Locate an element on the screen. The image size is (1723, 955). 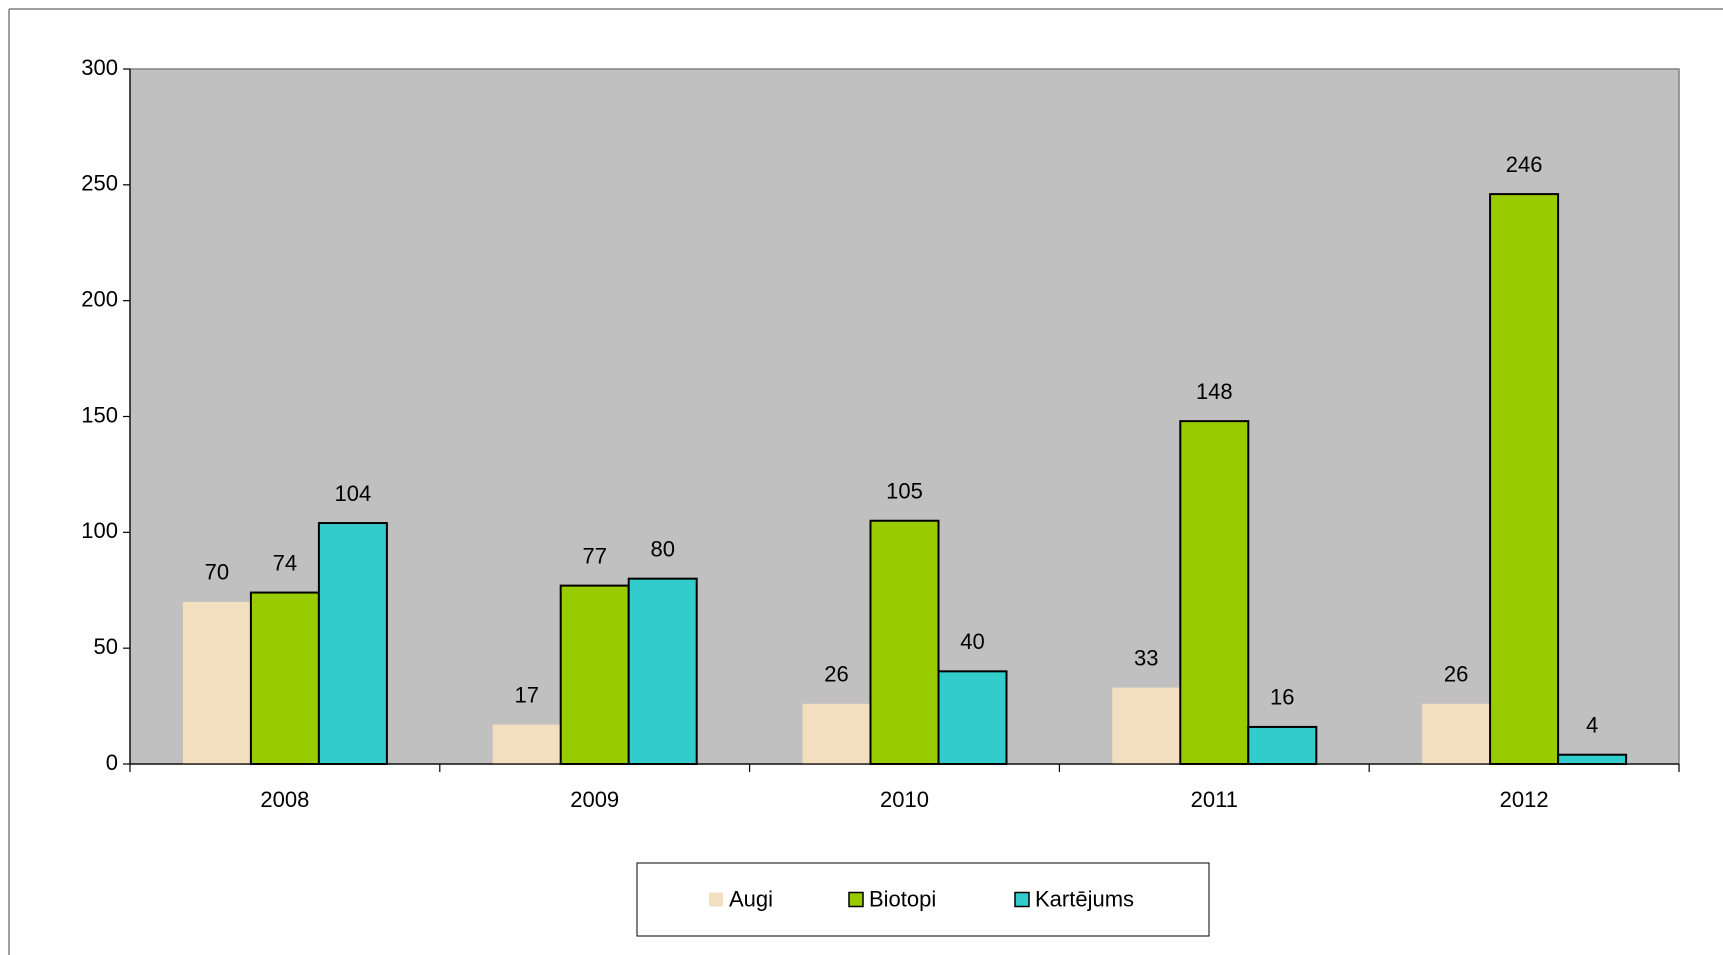
value-label: 17 is located at coordinates (526, 694).